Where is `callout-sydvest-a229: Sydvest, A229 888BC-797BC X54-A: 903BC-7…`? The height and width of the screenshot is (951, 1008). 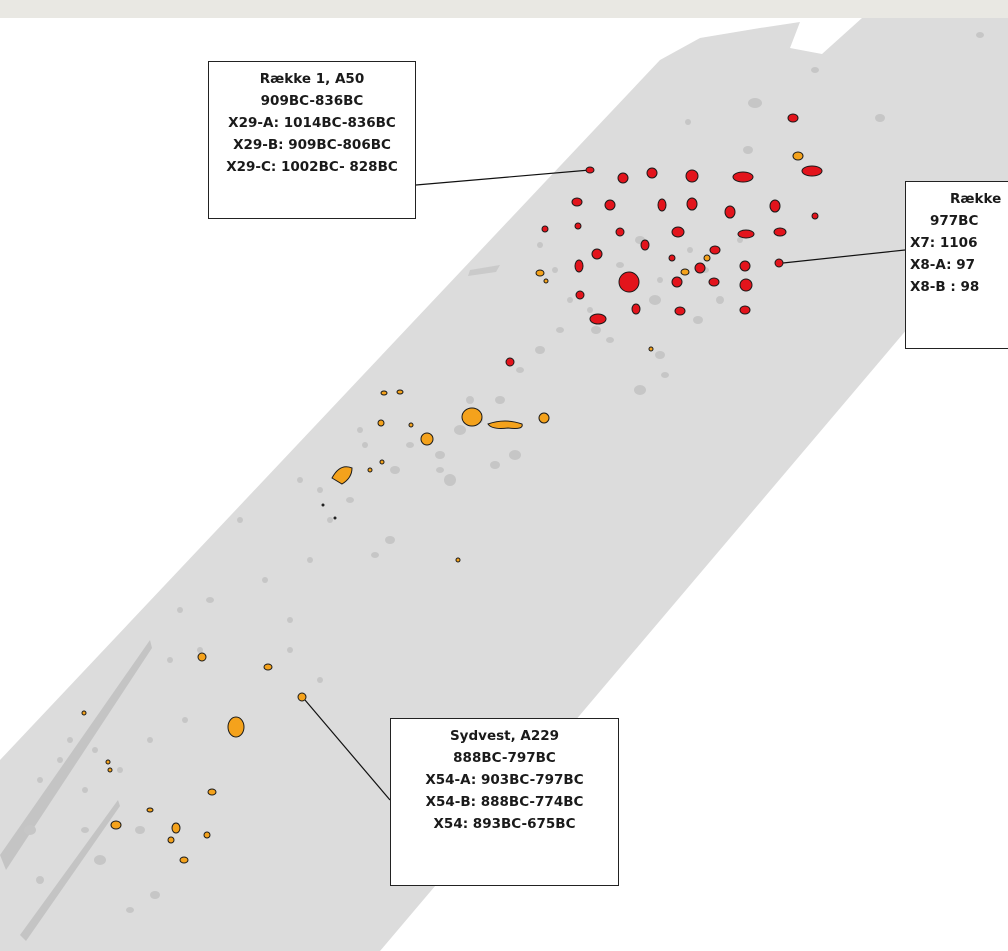 callout-sydvest-a229: Sydvest, A229 888BC-797BC X54-A: 903BC-7… is located at coordinates (504, 802).